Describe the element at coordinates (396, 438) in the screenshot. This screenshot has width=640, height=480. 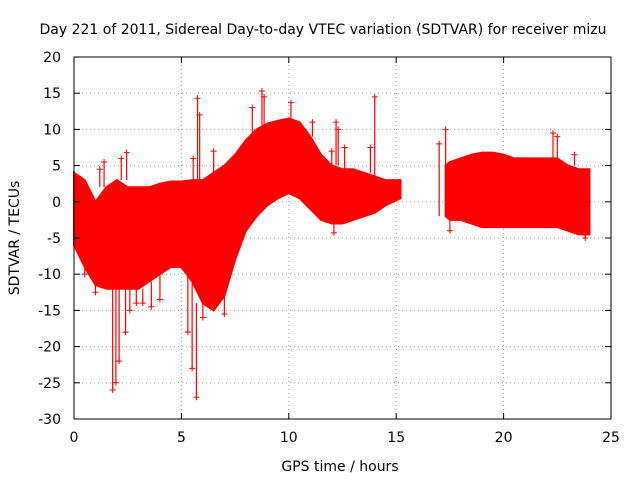
I see `x-tick-label: 15` at that location.